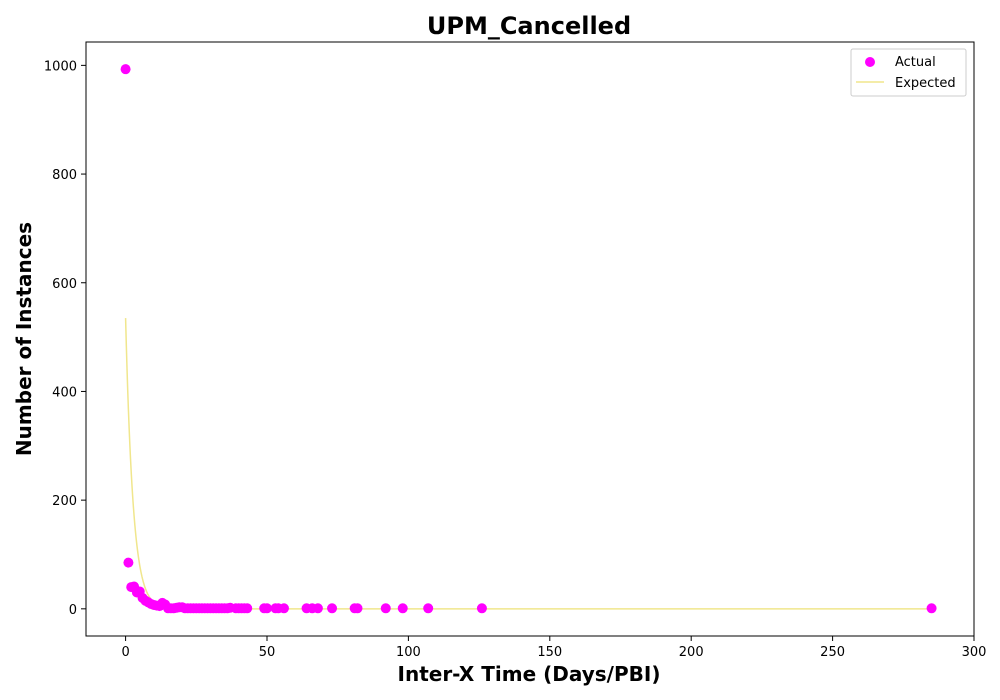 The width and height of the screenshot is (1000, 700). I want to click on x-tick-label: 200, so click(691, 652).